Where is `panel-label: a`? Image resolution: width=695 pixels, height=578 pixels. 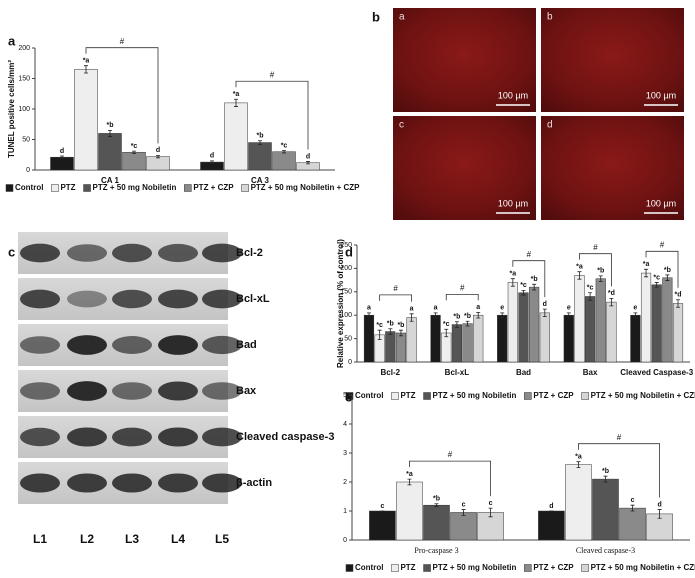
panel-label: a is located at coordinates (12, 40).